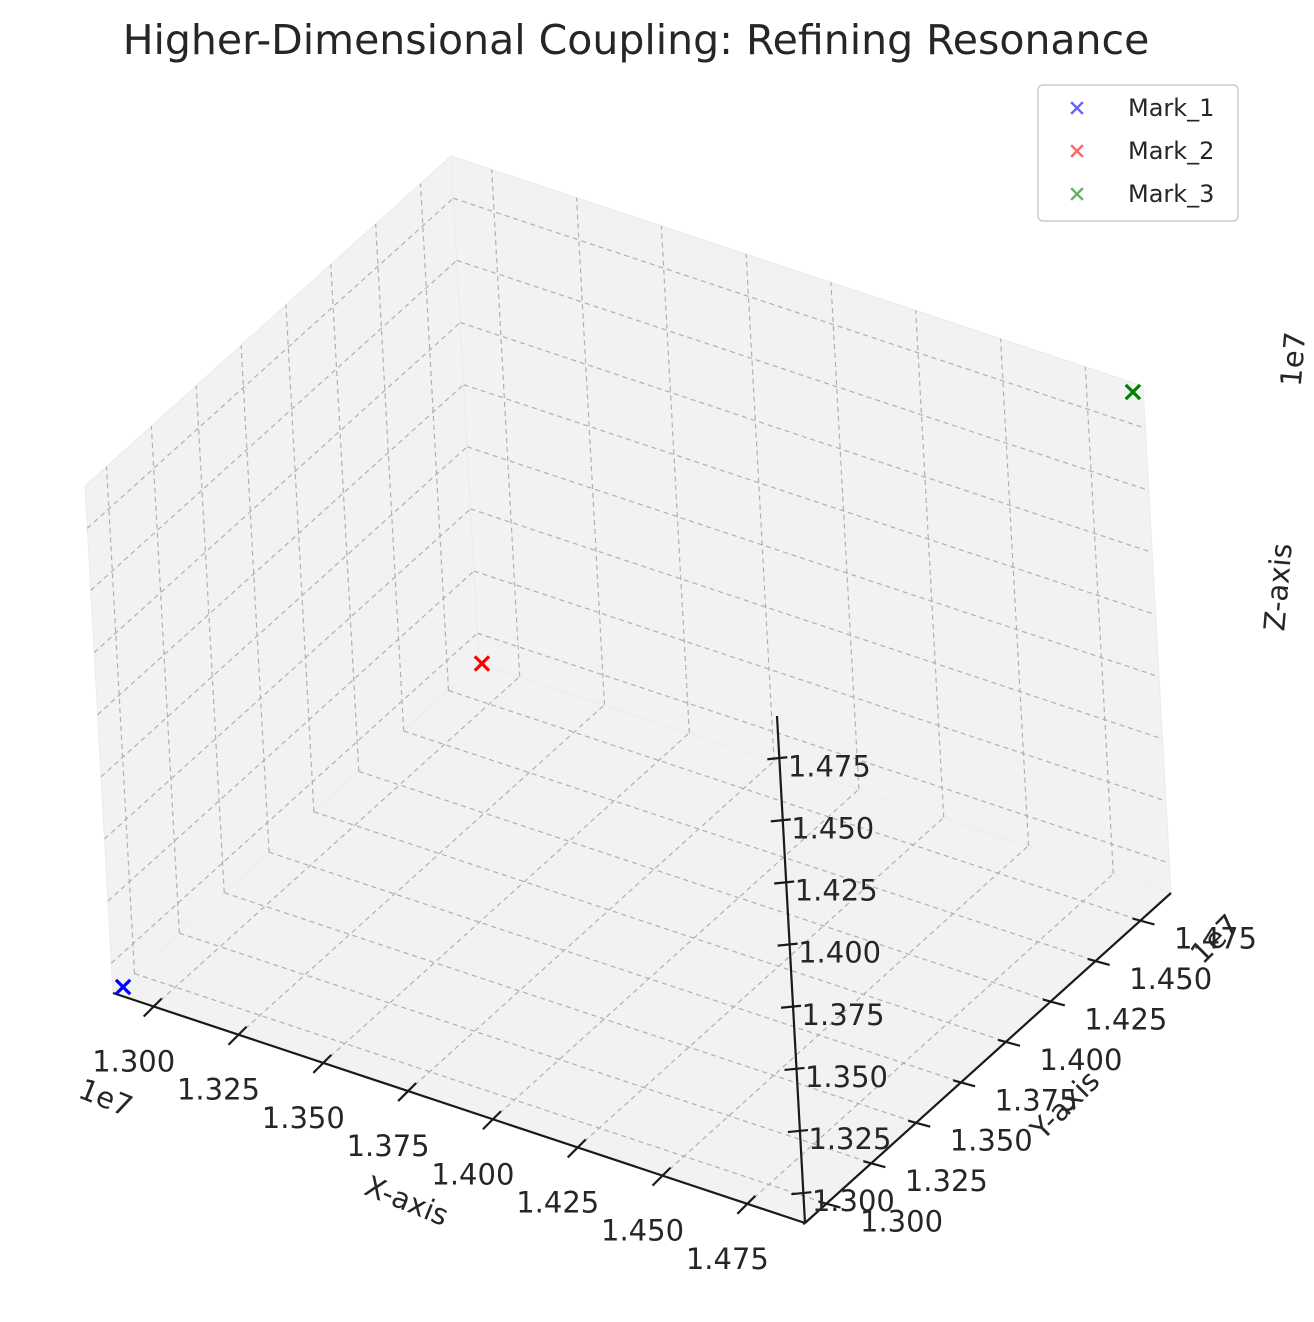 The width and height of the screenshot is (1314, 1322). I want to click on legend-item: Mark_3, so click(1142, 194).